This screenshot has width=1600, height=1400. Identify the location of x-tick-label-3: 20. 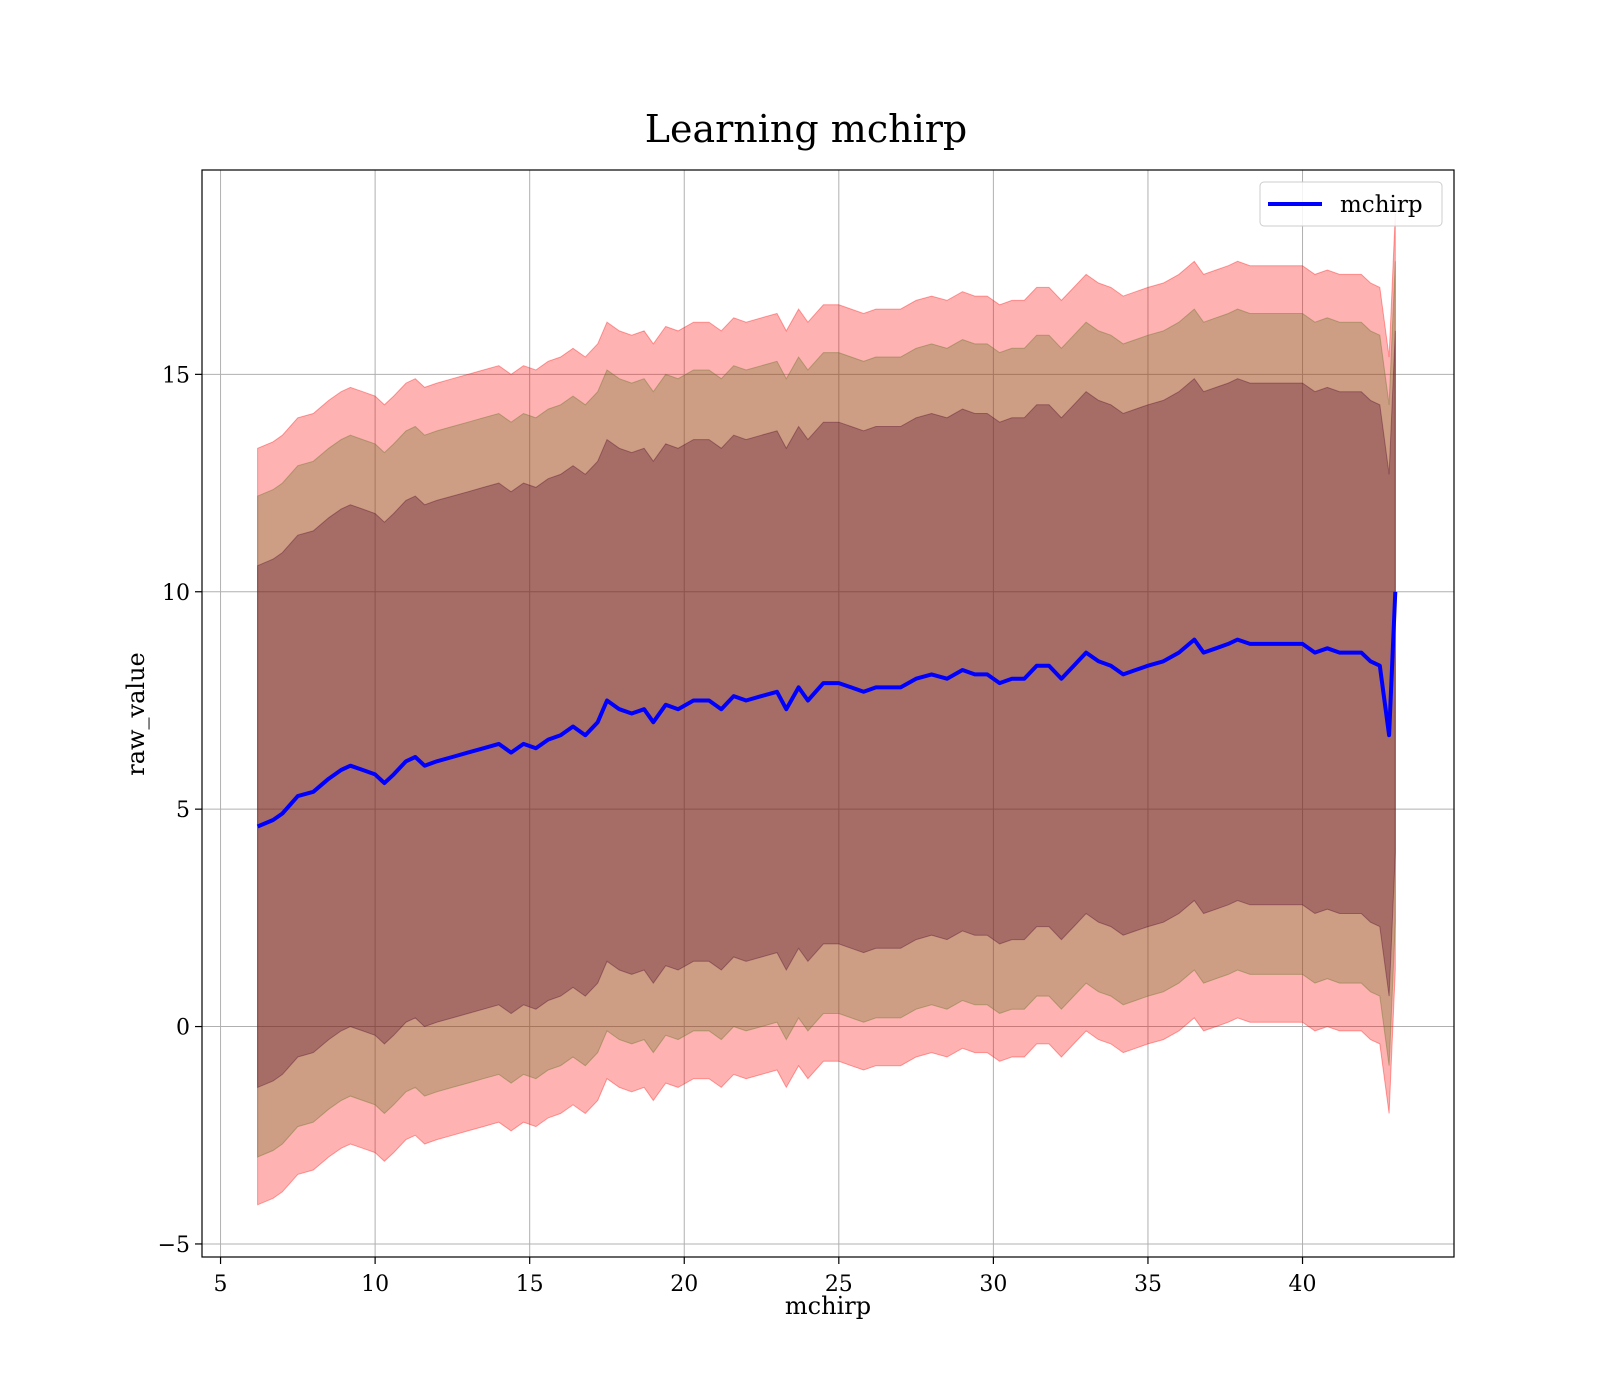
(684, 1284).